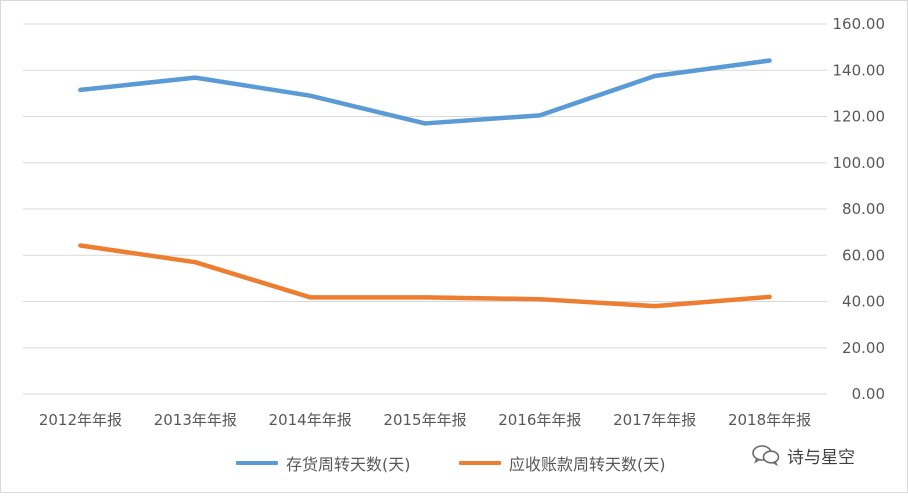 The image size is (908, 496). What do you see at coordinates (859, 70) in the screenshot?
I see `y-tick-label: 140.00` at bounding box center [859, 70].